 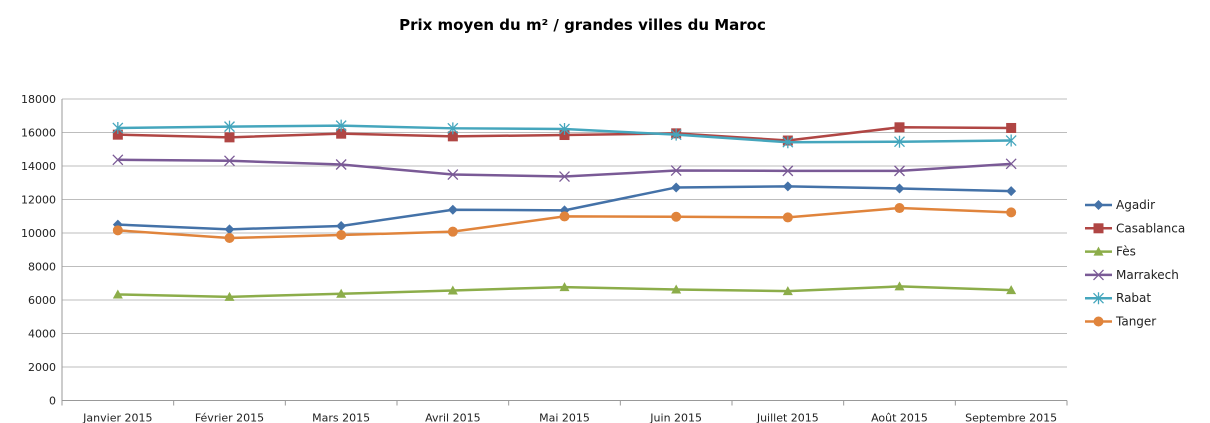 What do you see at coordinates (1133, 298) in the screenshot?
I see `legend-label: Rabat` at bounding box center [1133, 298].